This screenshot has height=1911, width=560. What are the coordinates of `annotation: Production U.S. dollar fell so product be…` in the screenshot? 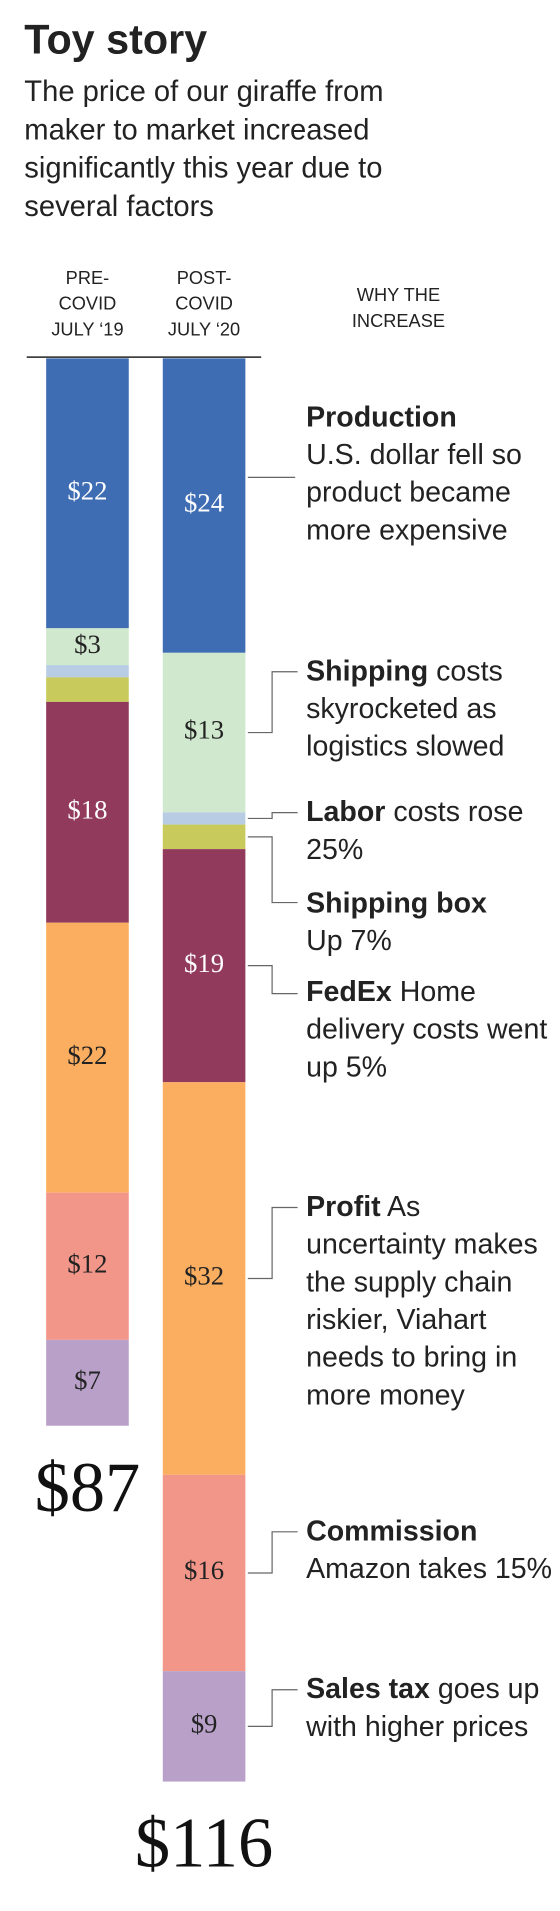 It's located at (430, 473).